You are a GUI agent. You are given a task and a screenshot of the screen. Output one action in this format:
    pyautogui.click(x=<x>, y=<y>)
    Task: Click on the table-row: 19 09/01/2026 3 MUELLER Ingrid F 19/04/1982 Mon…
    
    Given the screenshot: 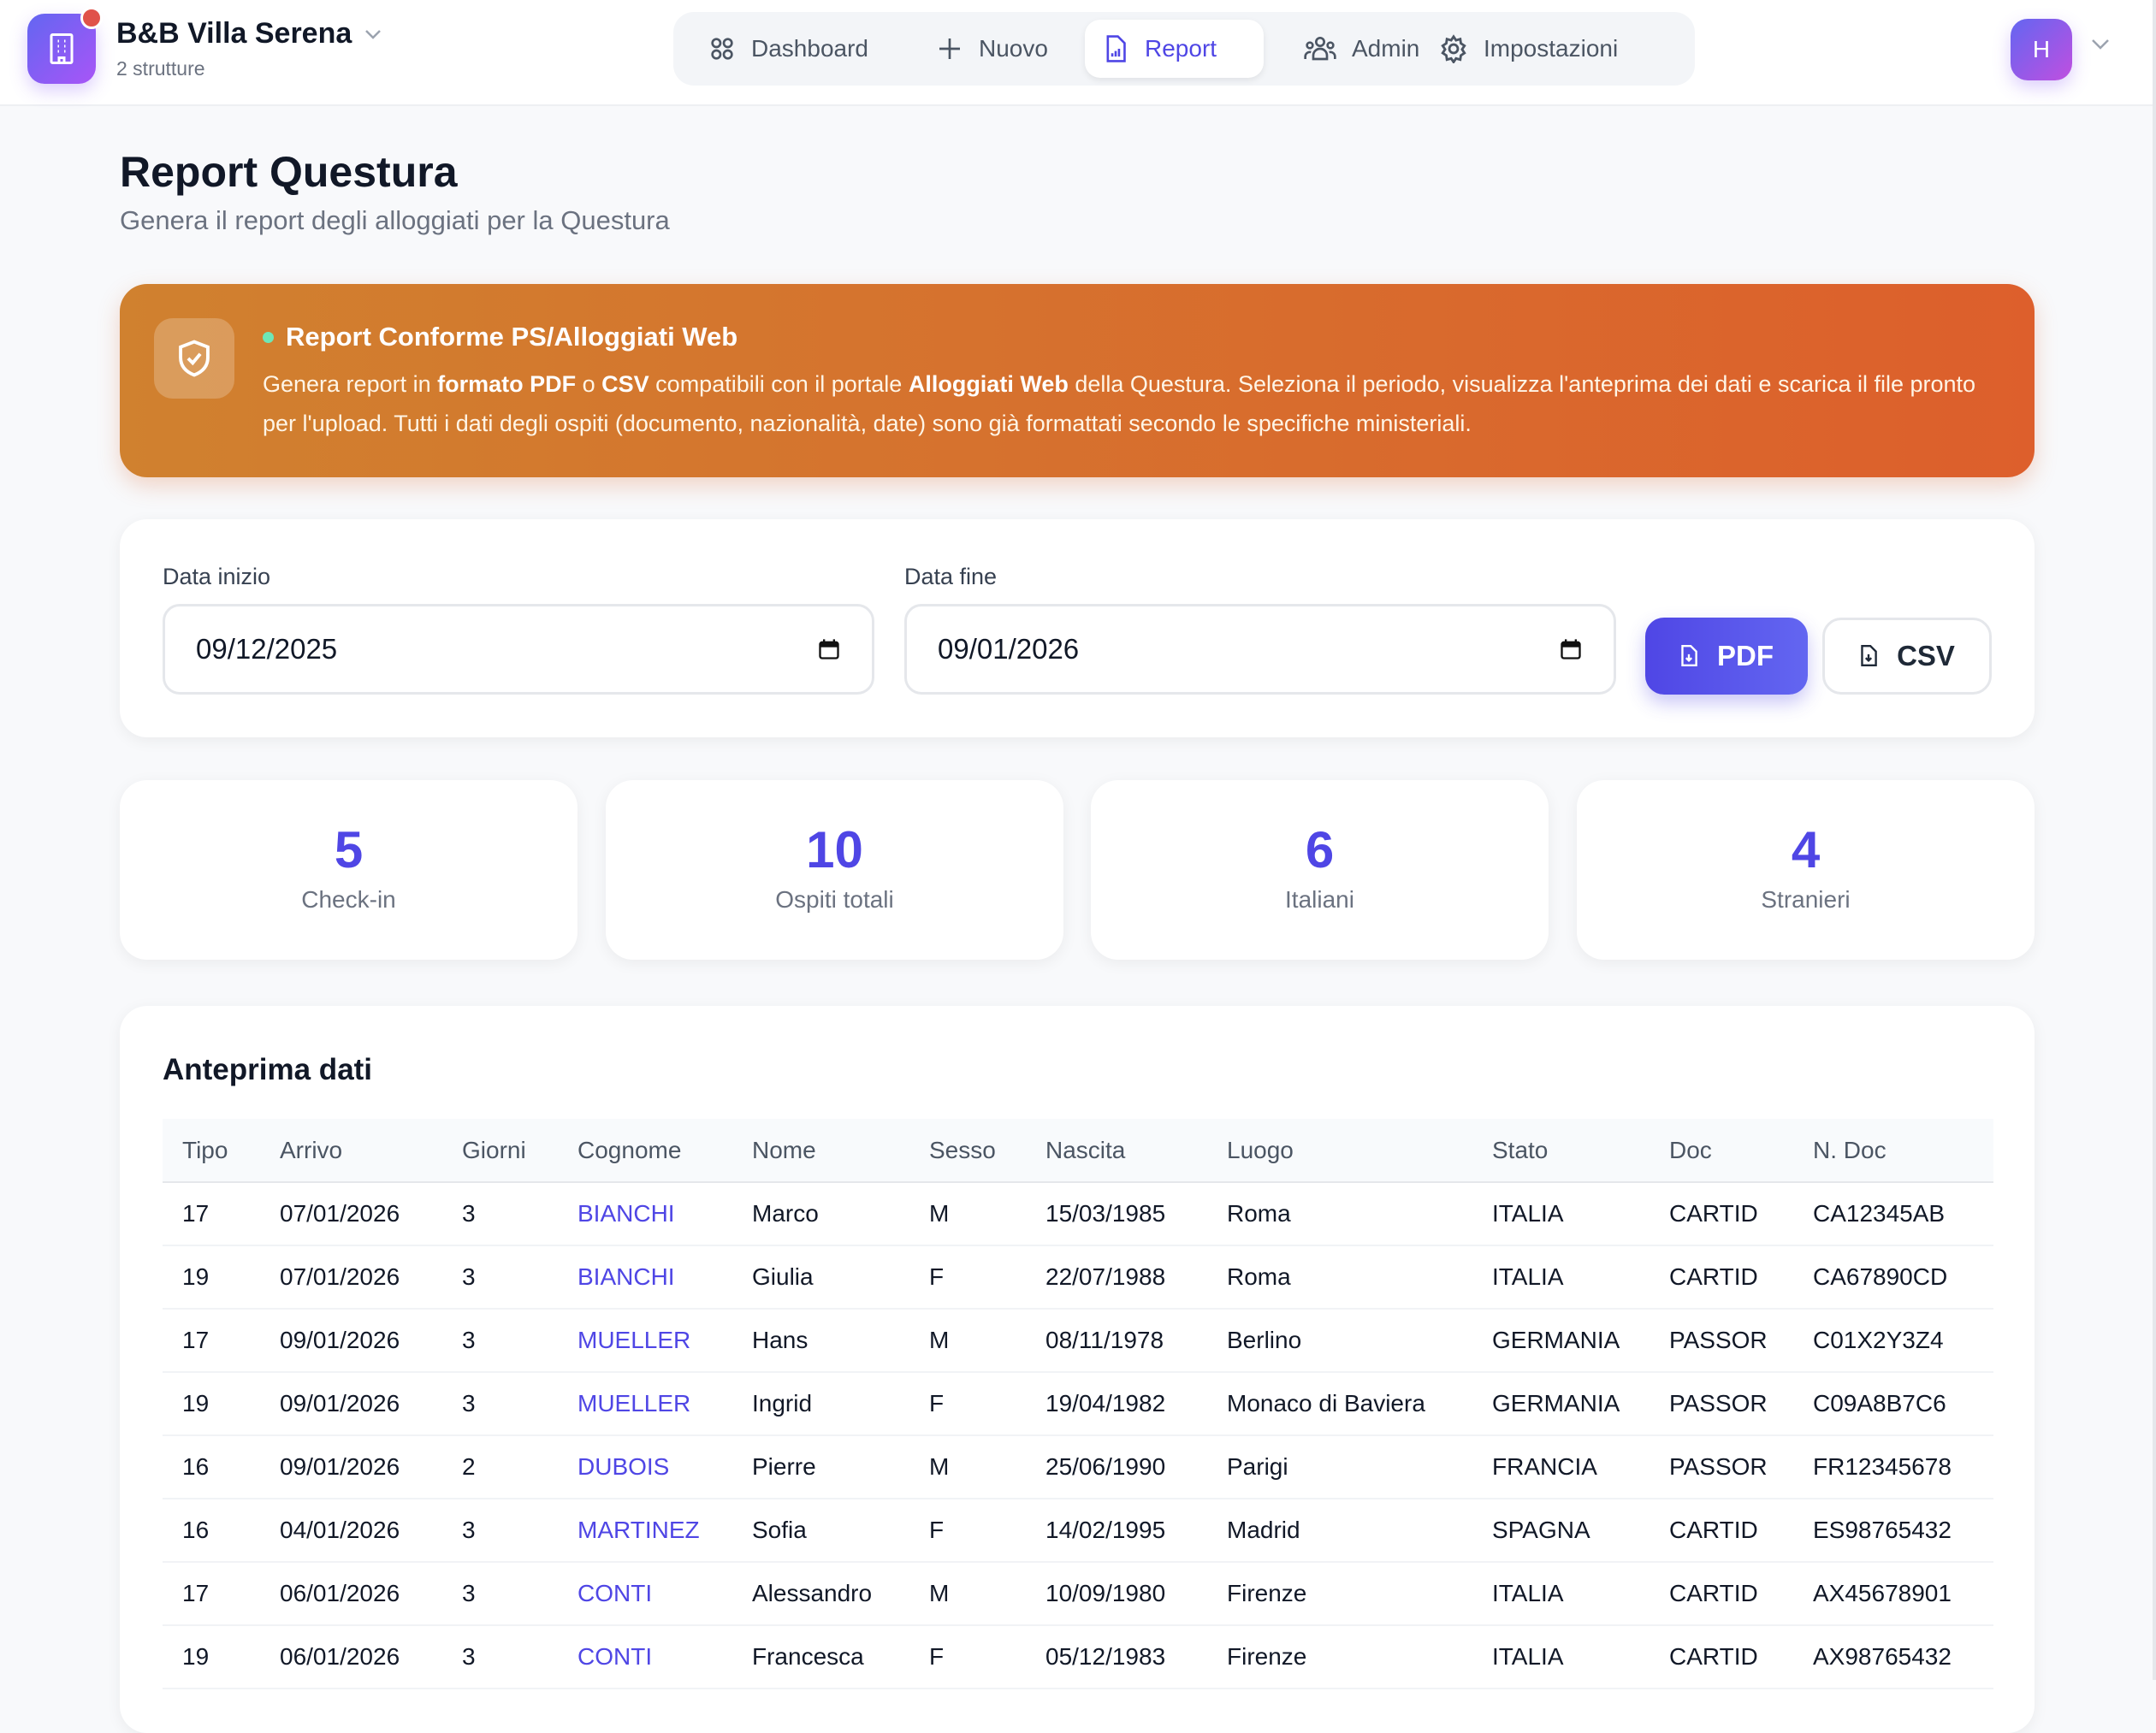 What is the action you would take?
    pyautogui.click(x=1078, y=1404)
    